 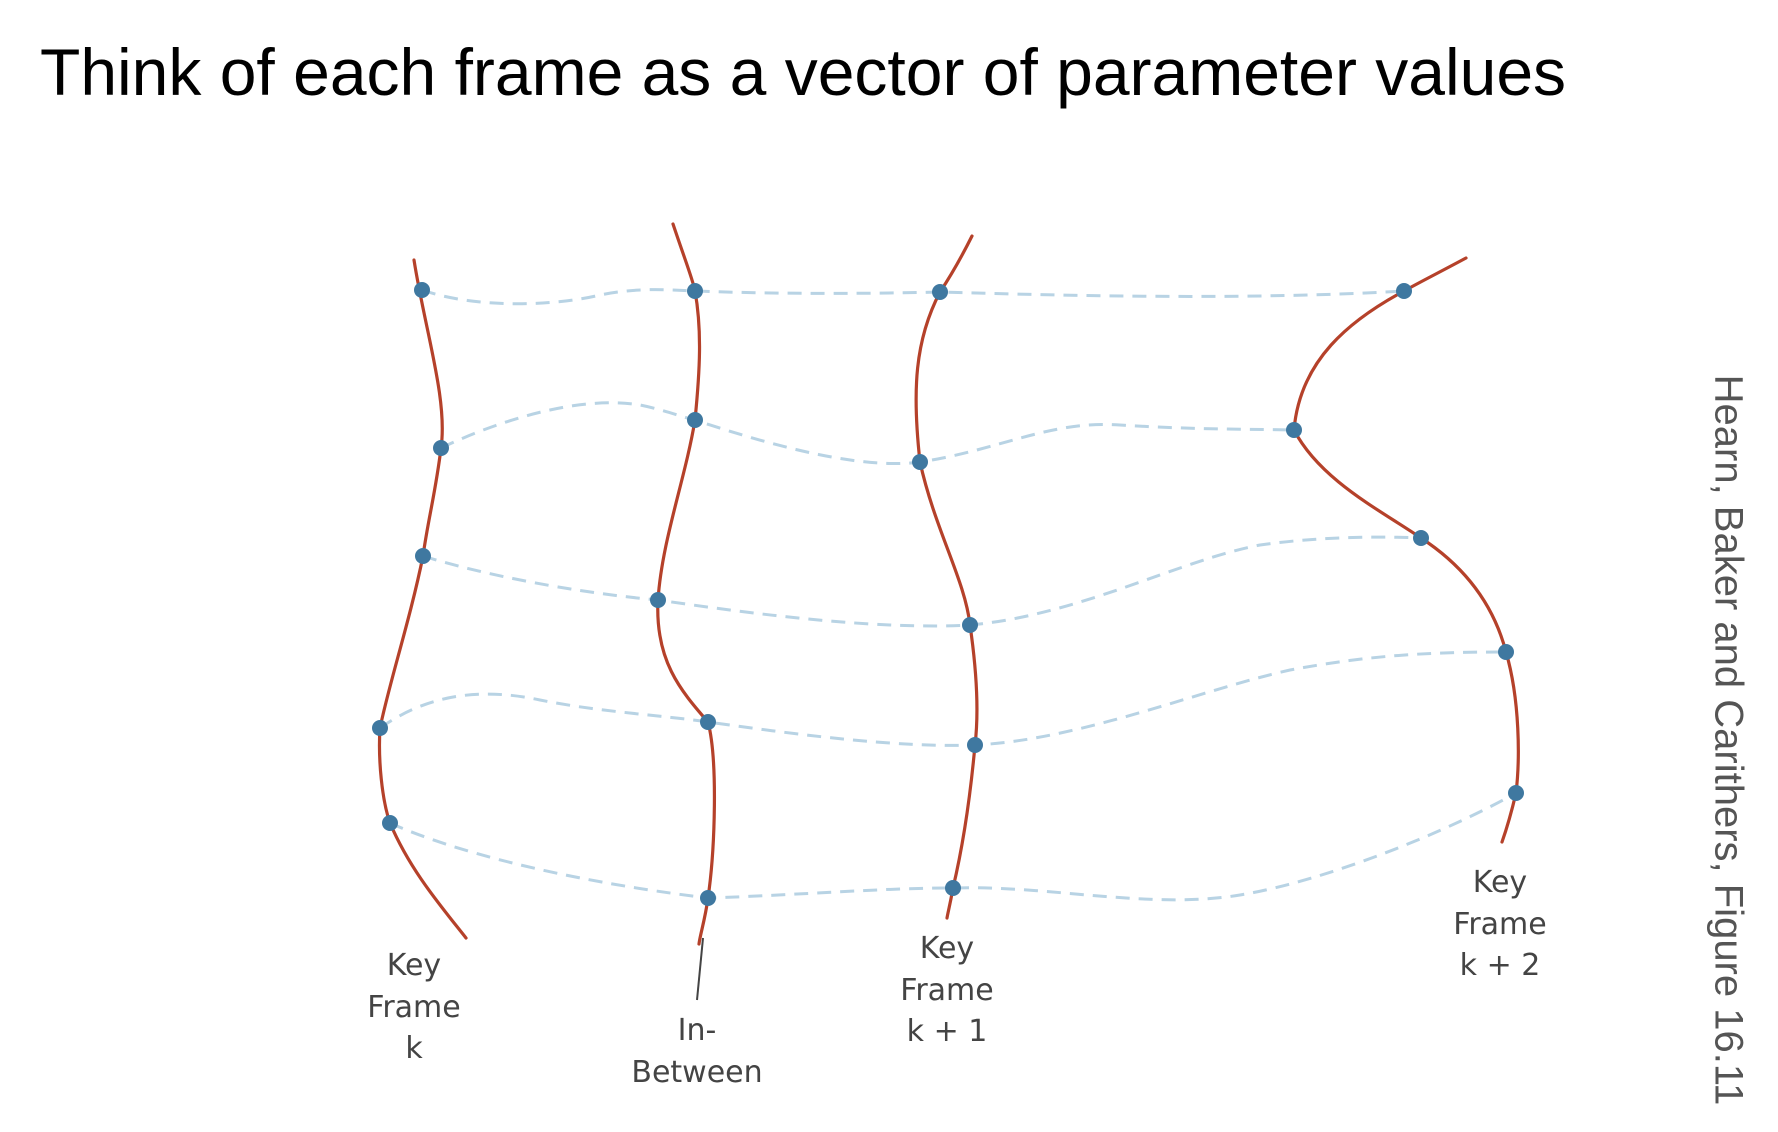 What do you see at coordinates (414, 1048) in the screenshot?
I see `label-key-frame-k-line3: k` at bounding box center [414, 1048].